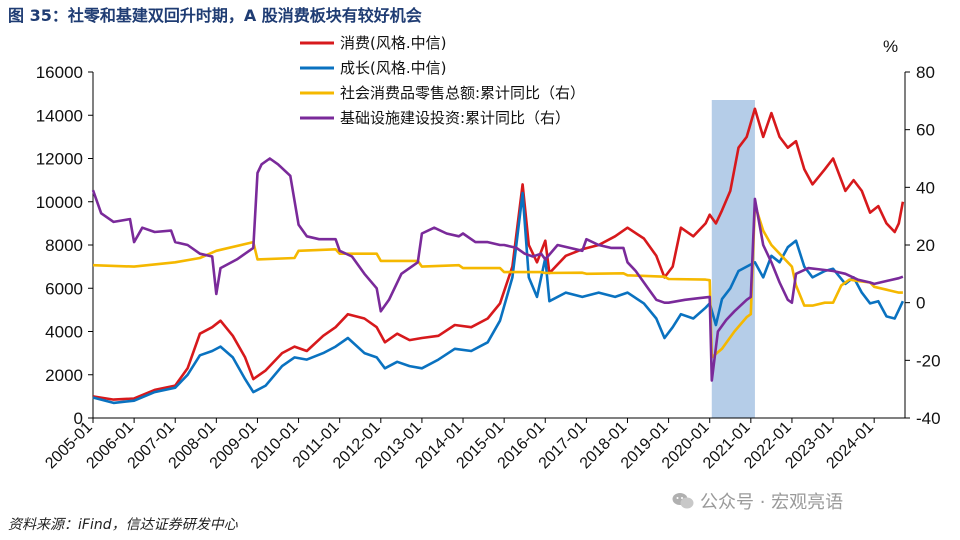 The width and height of the screenshot is (960, 540). Describe the element at coordinates (59, 202) in the screenshot. I see `y-left-tick-label: 10000` at that location.